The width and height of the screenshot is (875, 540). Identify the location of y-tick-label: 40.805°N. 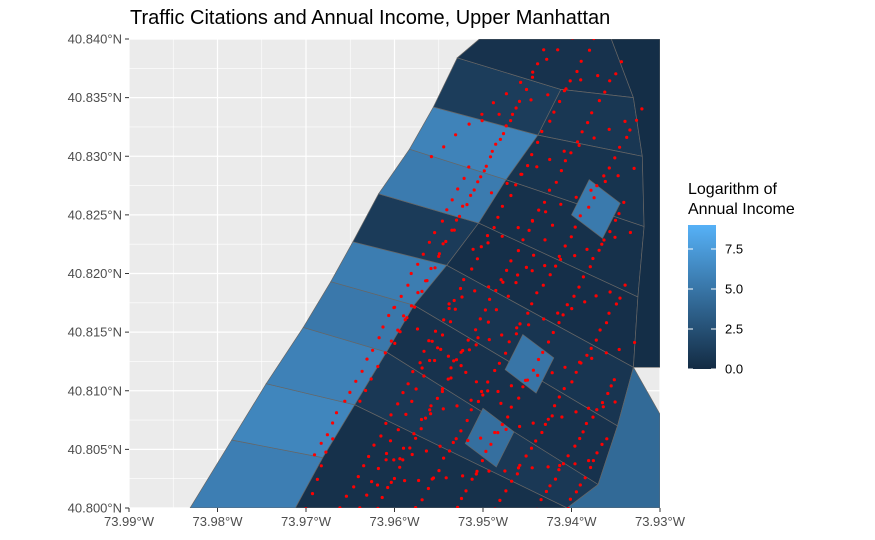
(95, 449).